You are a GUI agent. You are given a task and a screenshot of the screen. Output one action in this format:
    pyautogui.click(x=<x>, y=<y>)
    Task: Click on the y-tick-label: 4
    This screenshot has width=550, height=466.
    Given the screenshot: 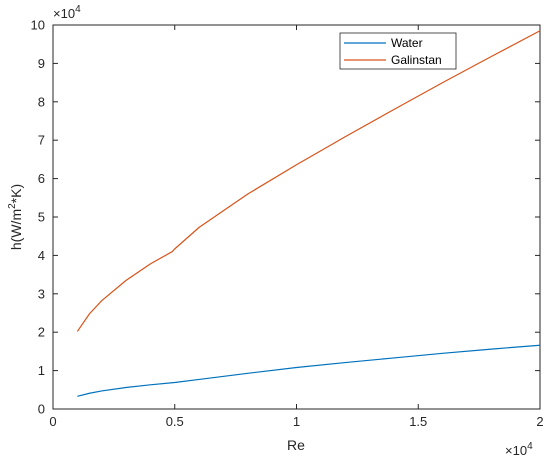 What is the action you would take?
    pyautogui.click(x=41, y=255)
    